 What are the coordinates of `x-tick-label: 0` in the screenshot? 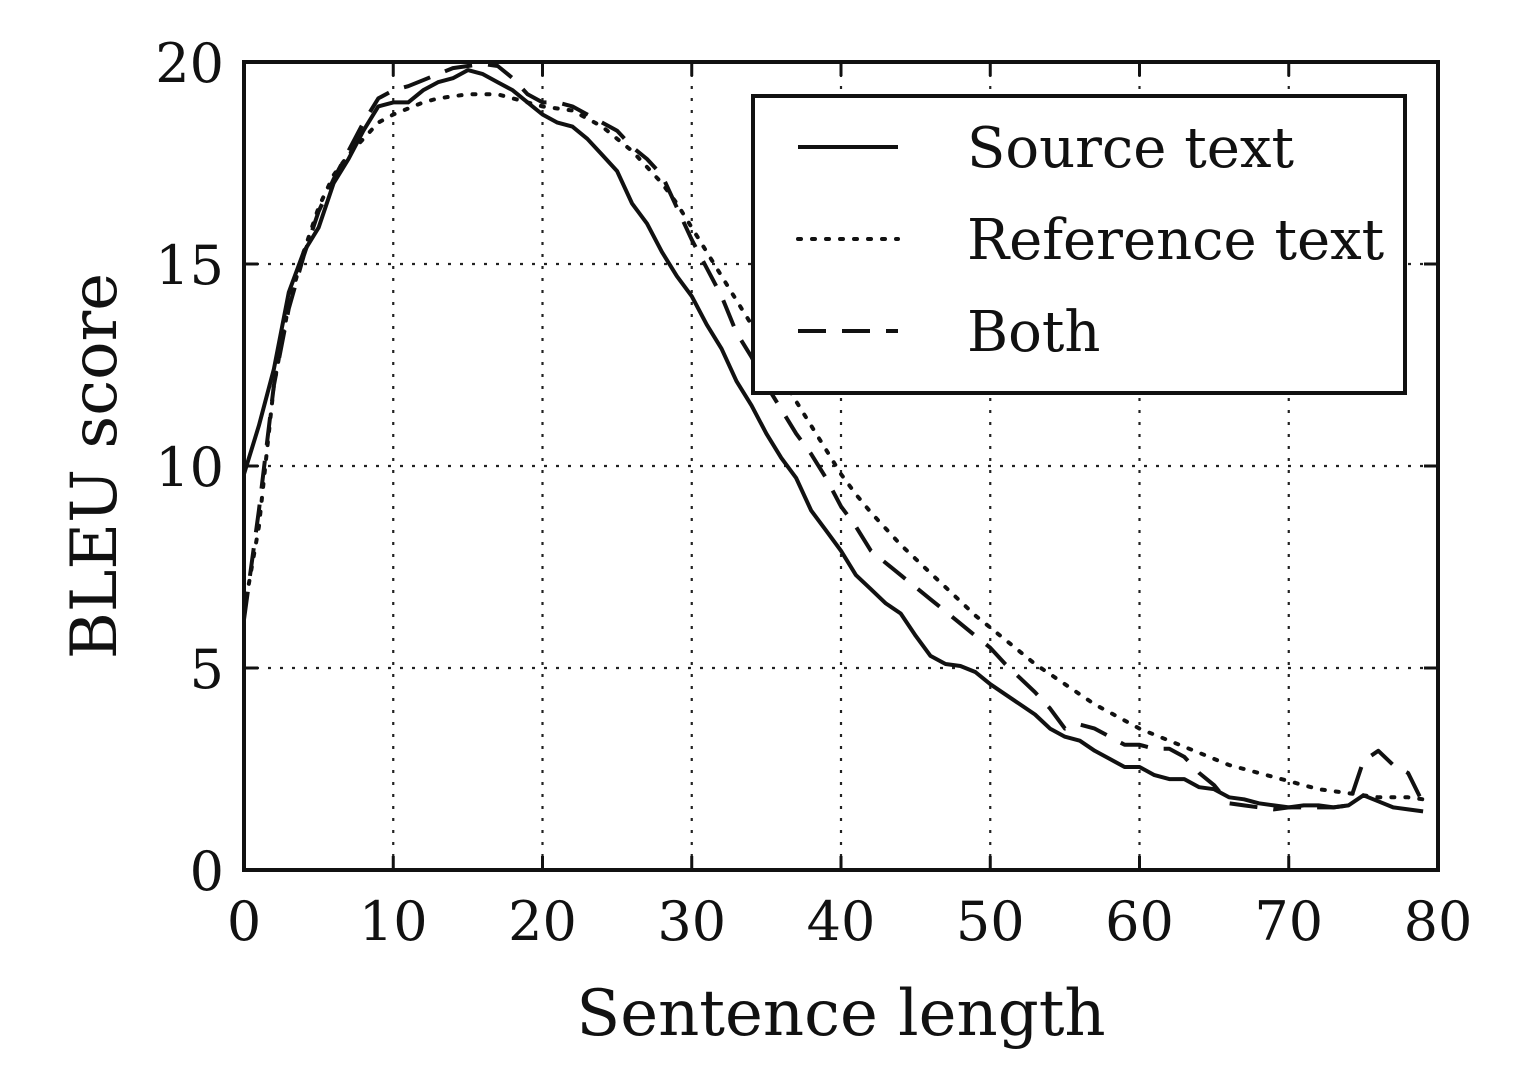 It's located at (244, 921).